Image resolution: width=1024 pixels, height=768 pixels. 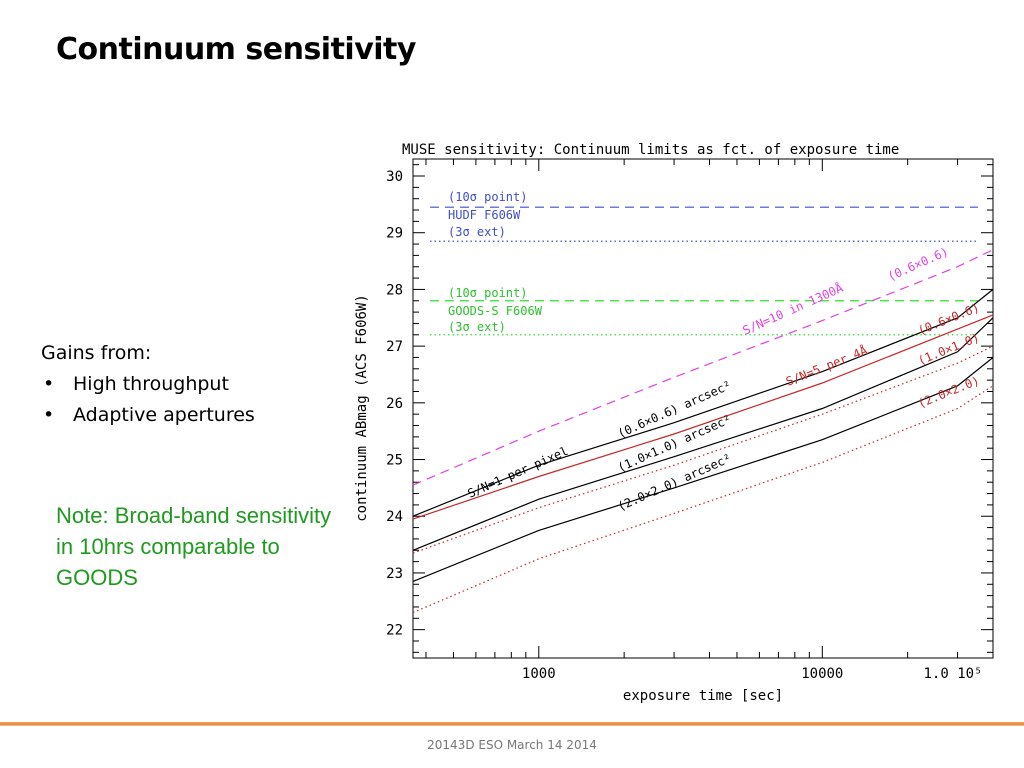 What do you see at coordinates (362, 408) in the screenshot?
I see `y-axis-label: continuum ABmag (ACS F606W)` at bounding box center [362, 408].